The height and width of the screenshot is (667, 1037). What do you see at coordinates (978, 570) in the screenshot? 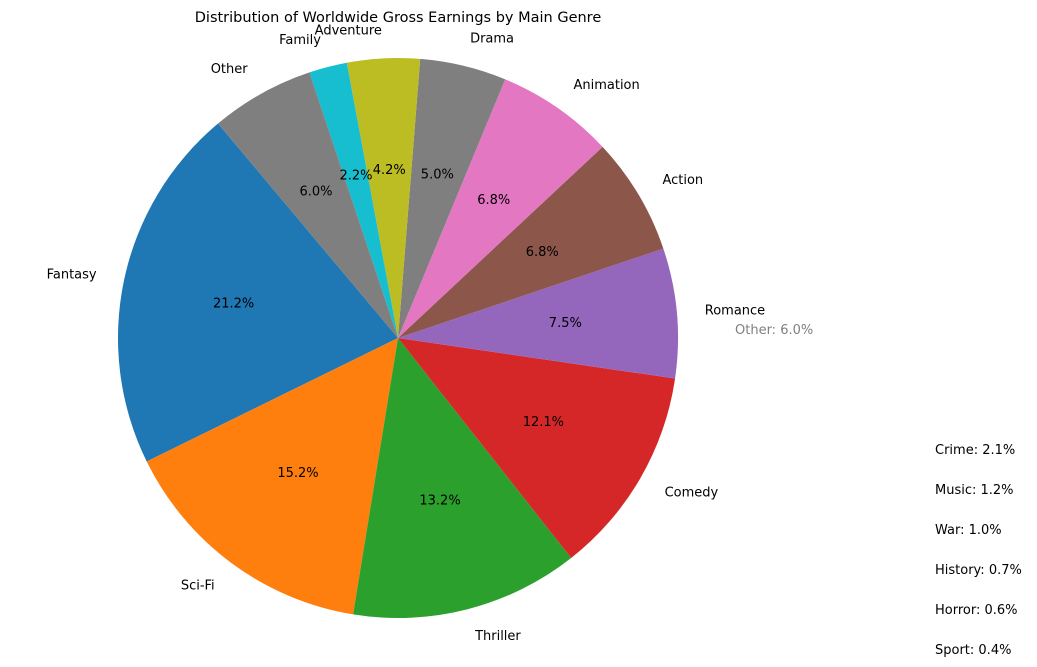
I see `other-breakdown-item: History: 0.7%` at bounding box center [978, 570].